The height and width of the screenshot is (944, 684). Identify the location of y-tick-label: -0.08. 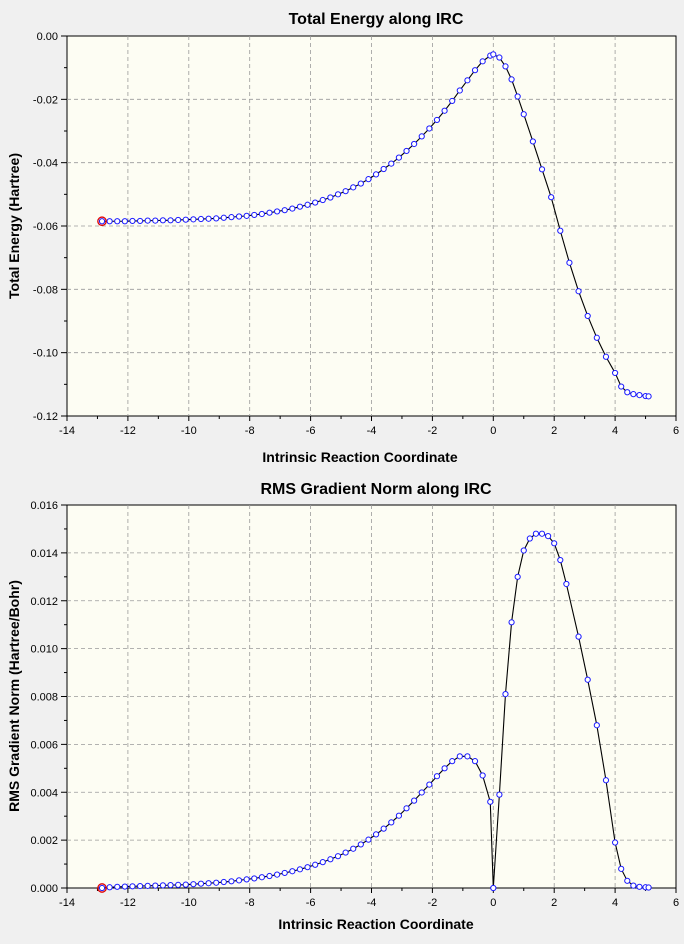
(45, 290).